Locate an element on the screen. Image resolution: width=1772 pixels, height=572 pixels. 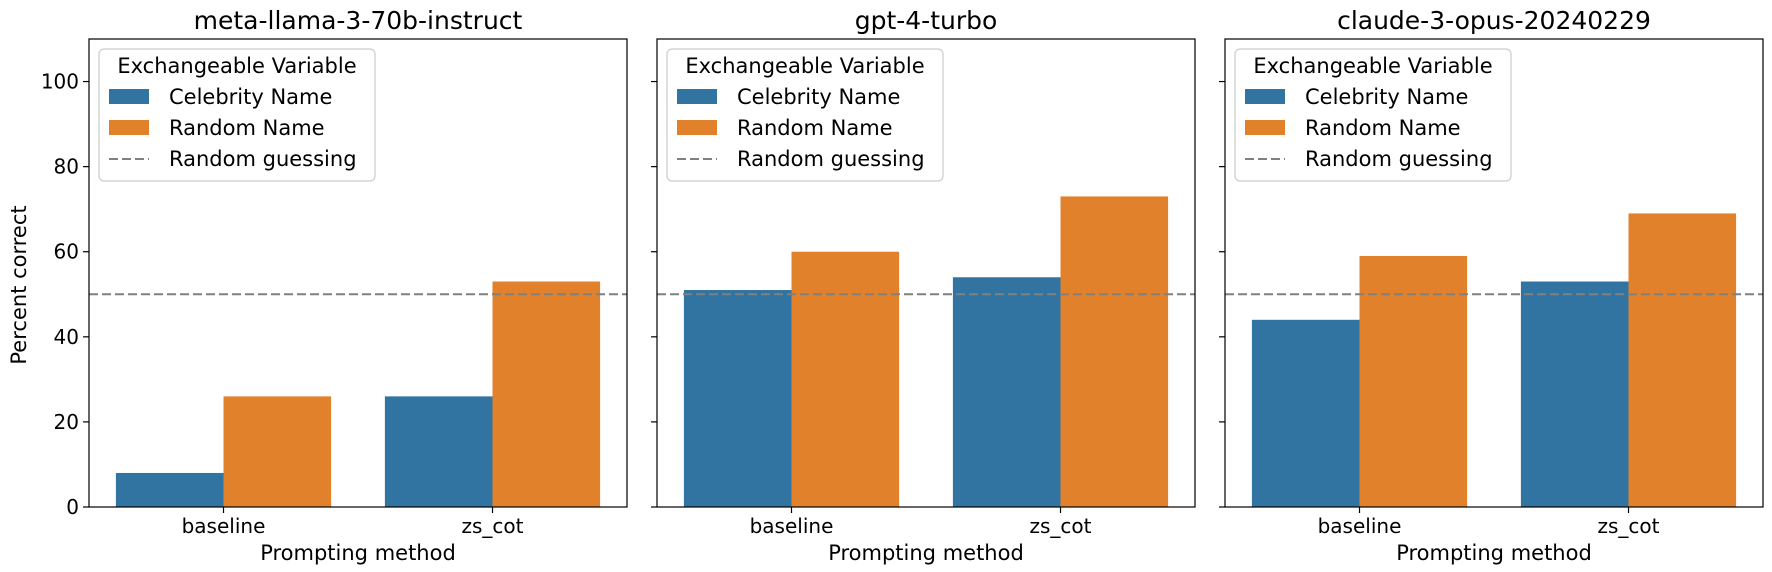
y-tick-label: 40 is located at coordinates (66, 337).